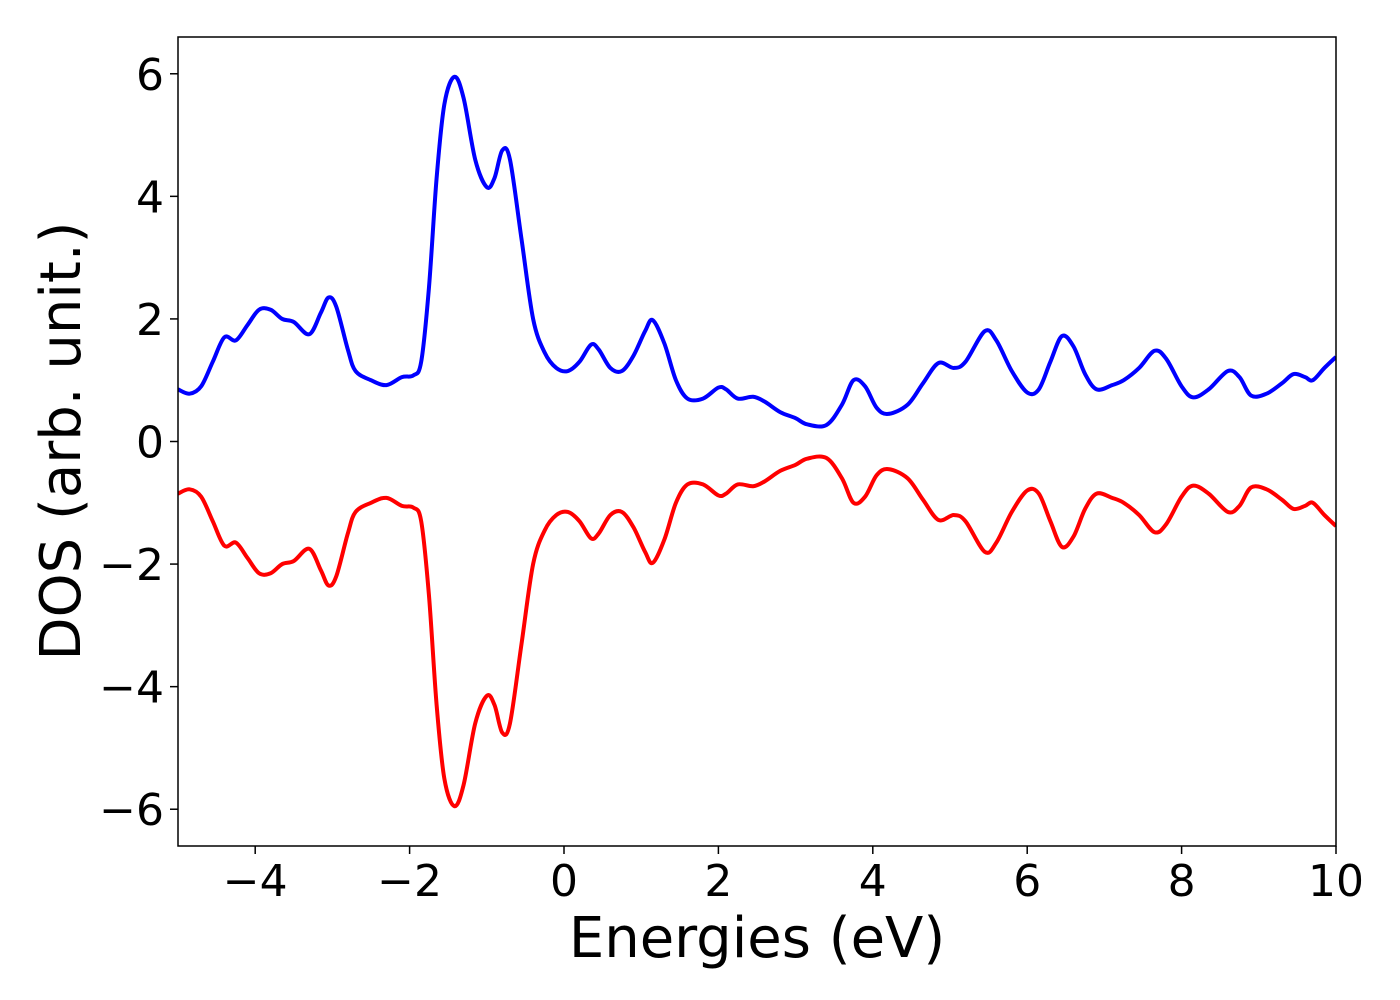 The width and height of the screenshot is (1400, 1000). Describe the element at coordinates (150, 320) in the screenshot. I see `y-tick-label: 2` at that location.